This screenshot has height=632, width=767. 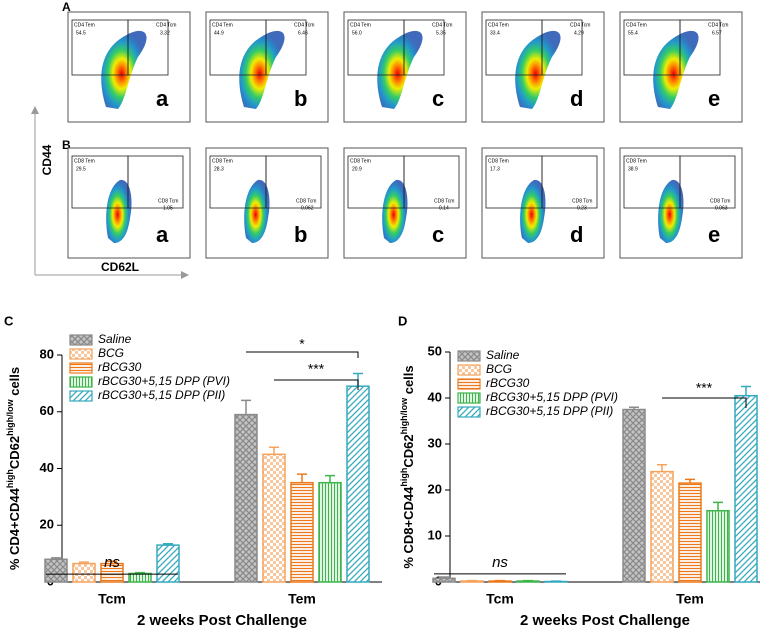 I want to click on gate-name: CD4 Tem, so click(x=498, y=25).